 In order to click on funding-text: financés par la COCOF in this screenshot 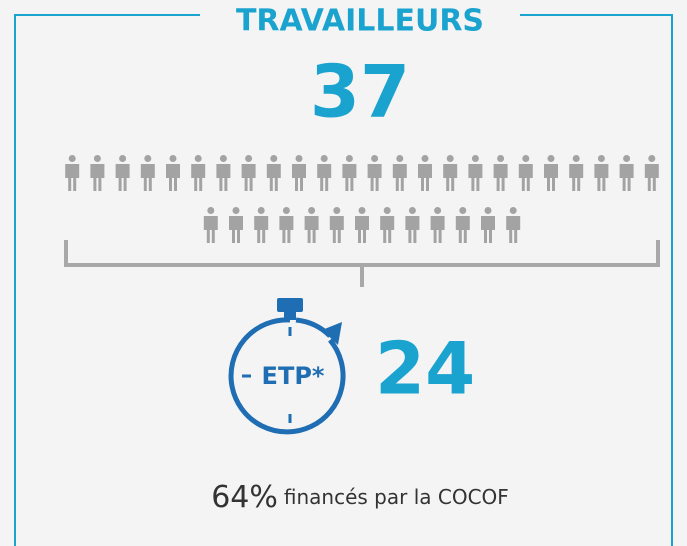, I will do `click(396, 497)`.